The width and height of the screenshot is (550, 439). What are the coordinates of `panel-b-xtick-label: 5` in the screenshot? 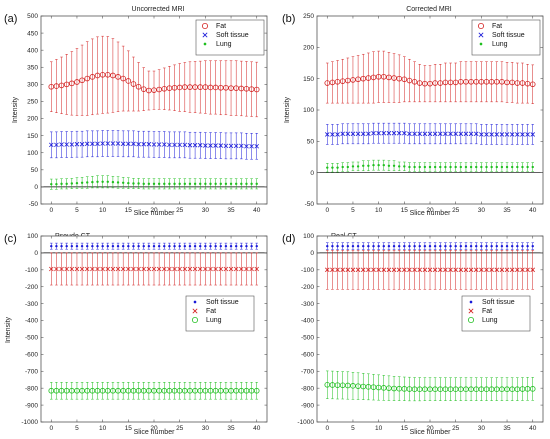 It's located at (353, 210).